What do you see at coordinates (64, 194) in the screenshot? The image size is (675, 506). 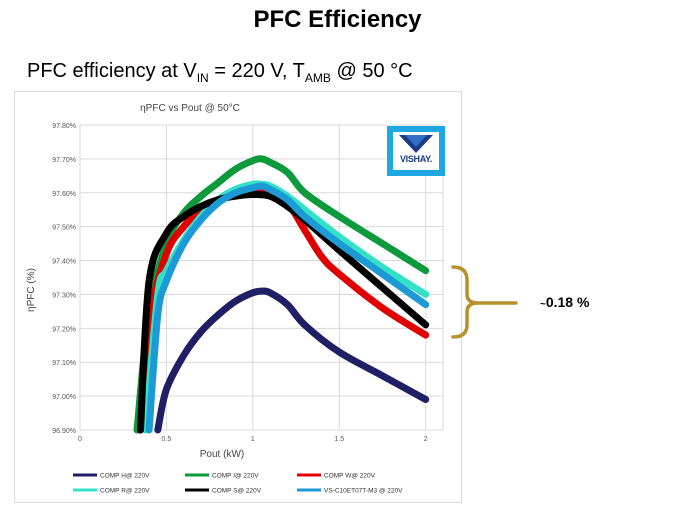 I see `y-tick-label: 97.60%` at bounding box center [64, 194].